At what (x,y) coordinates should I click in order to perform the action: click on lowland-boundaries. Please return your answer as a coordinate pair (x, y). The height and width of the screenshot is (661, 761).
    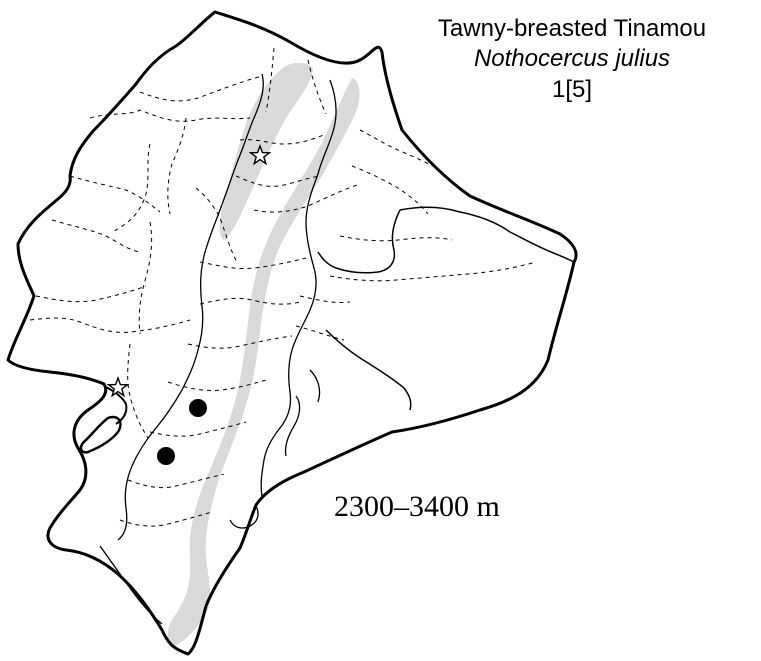
    Looking at the image, I should click on (446, 308).